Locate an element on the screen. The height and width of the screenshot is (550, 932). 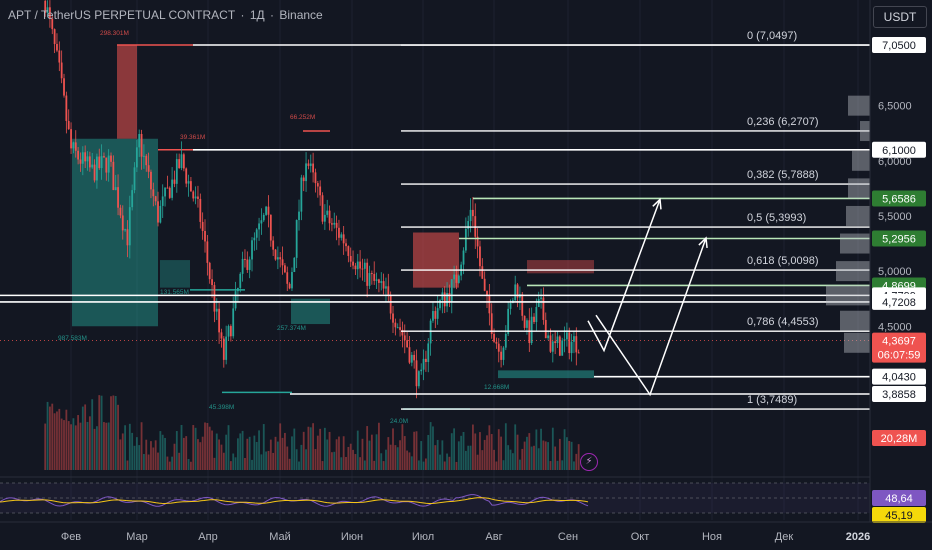
bolt-icon: ⚡ is located at coordinates (589, 462).